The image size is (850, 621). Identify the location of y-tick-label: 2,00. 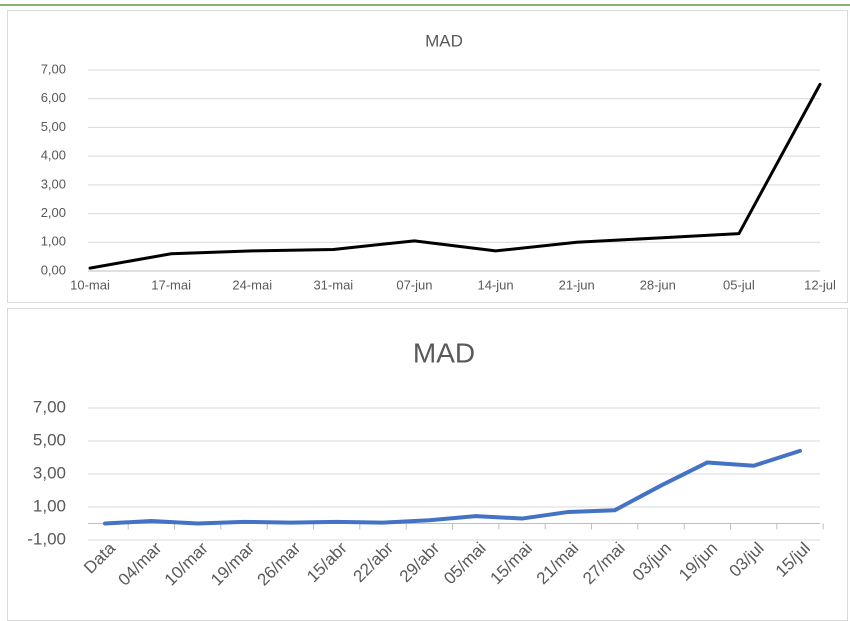
(53, 212).